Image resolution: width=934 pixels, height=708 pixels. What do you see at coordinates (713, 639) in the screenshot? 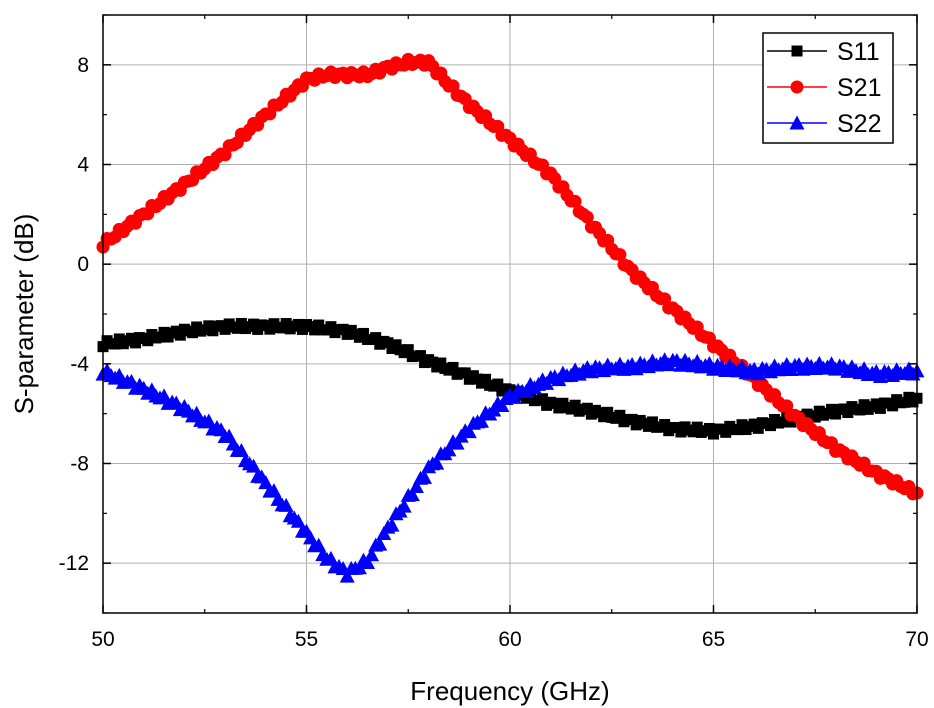
I see `x-tick-label: 65` at bounding box center [713, 639].